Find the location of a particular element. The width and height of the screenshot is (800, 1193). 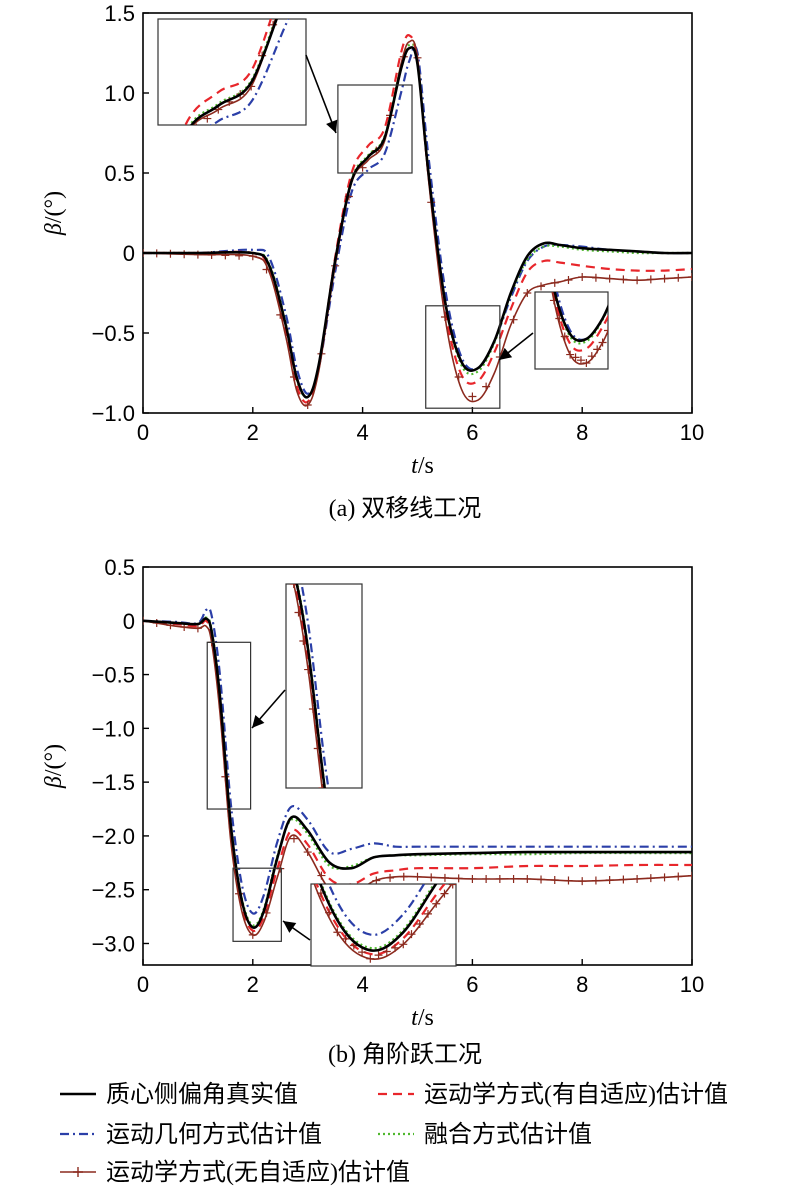

chart-b-y-tick-label: 0.5 is located at coordinates (119, 567).